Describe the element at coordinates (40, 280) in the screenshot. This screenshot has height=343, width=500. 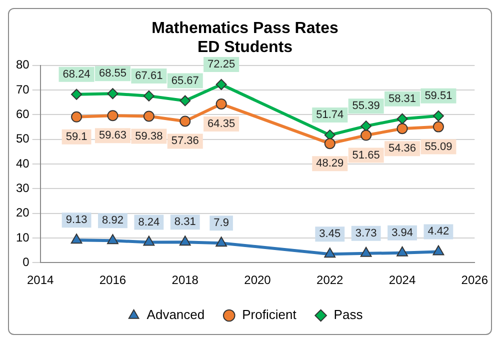
I see `x-tick-label: 2014` at that location.